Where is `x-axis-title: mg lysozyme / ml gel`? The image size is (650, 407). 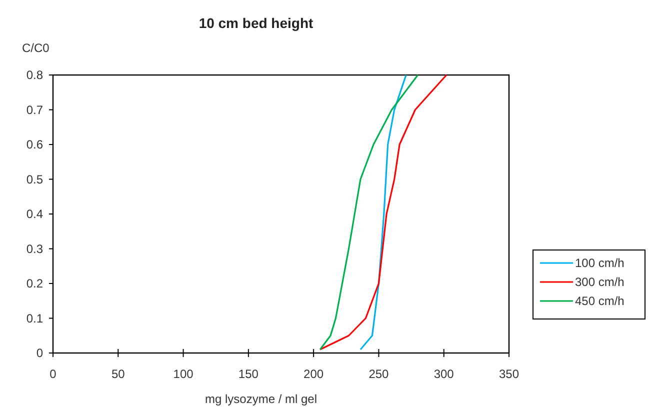 x-axis-title: mg lysozyme / ml gel is located at coordinates (261, 399).